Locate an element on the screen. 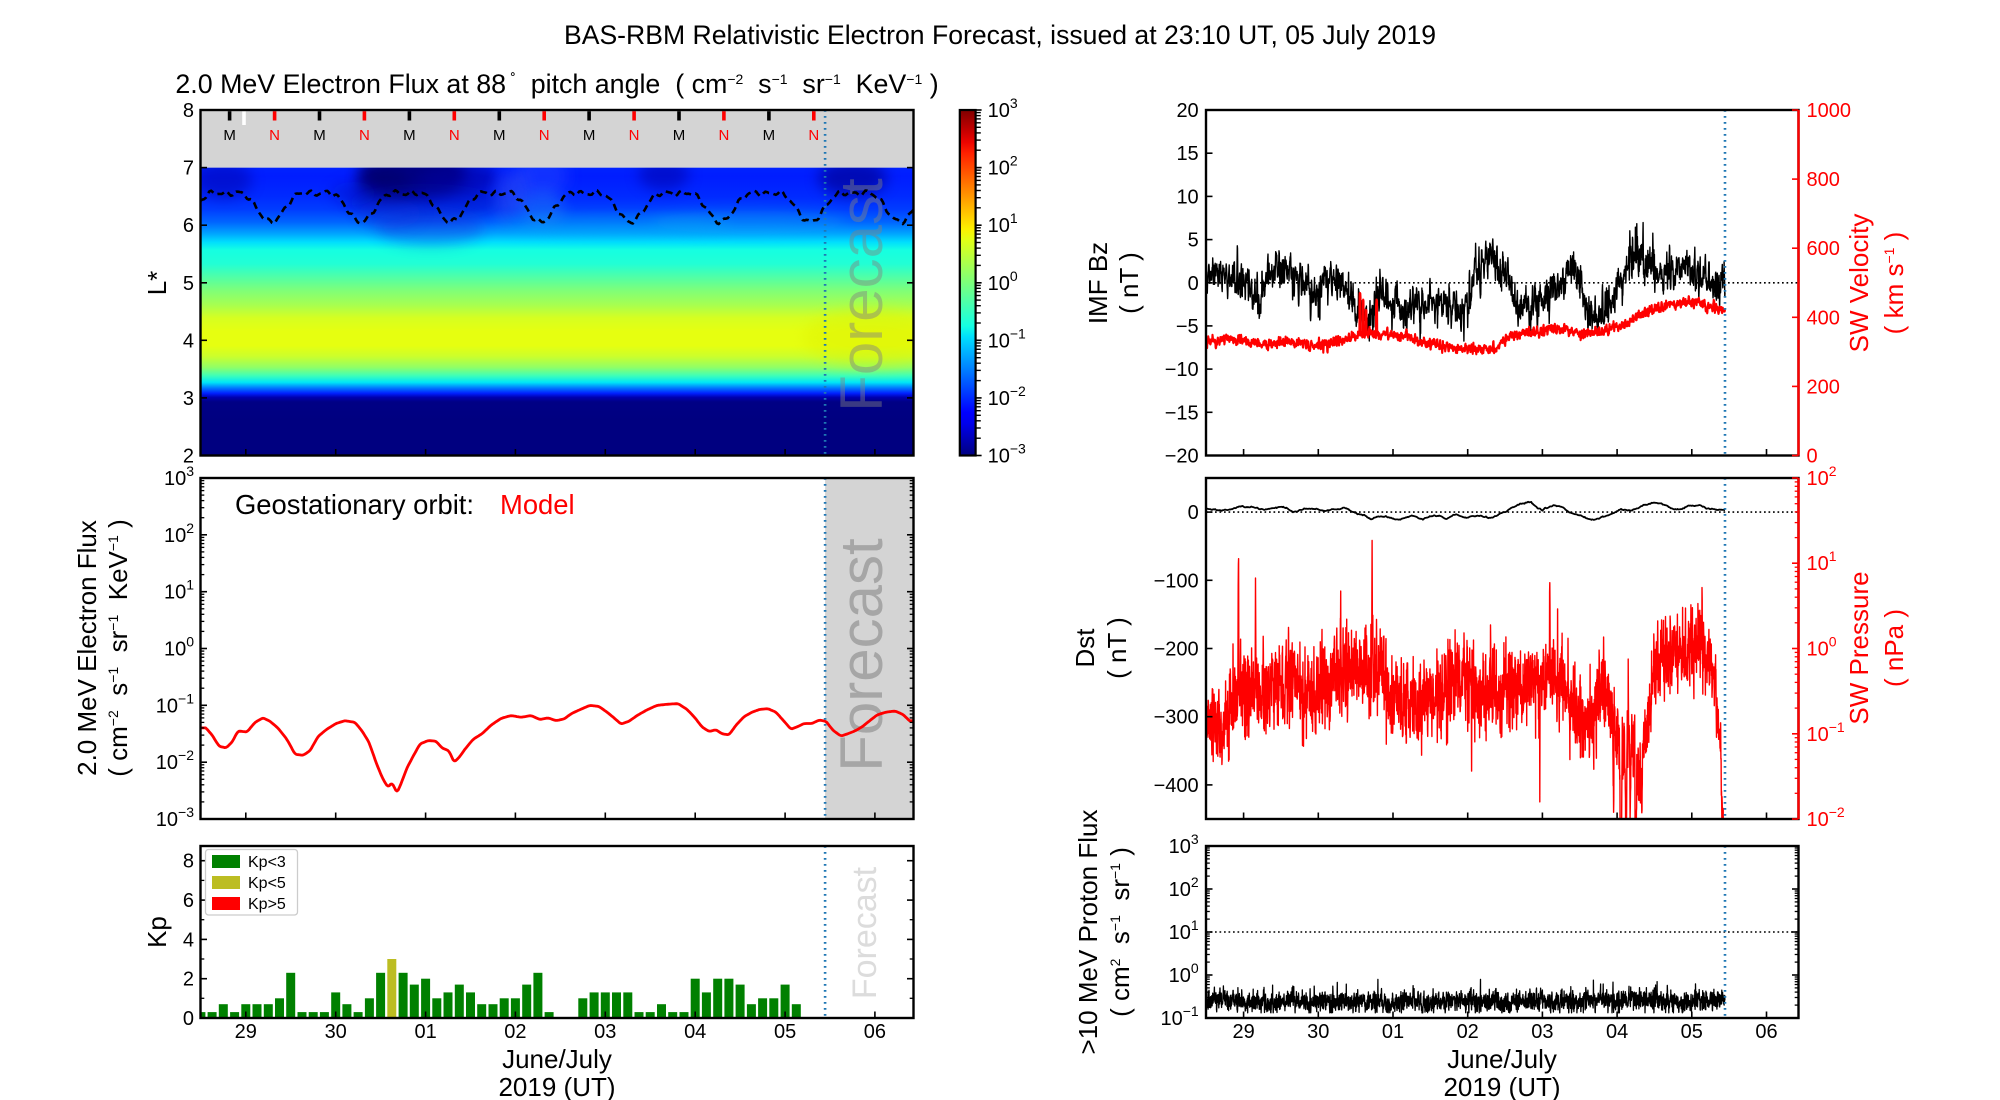  svg-text: 2.0 MeV Electron Flux is located at coordinates (87, 648).